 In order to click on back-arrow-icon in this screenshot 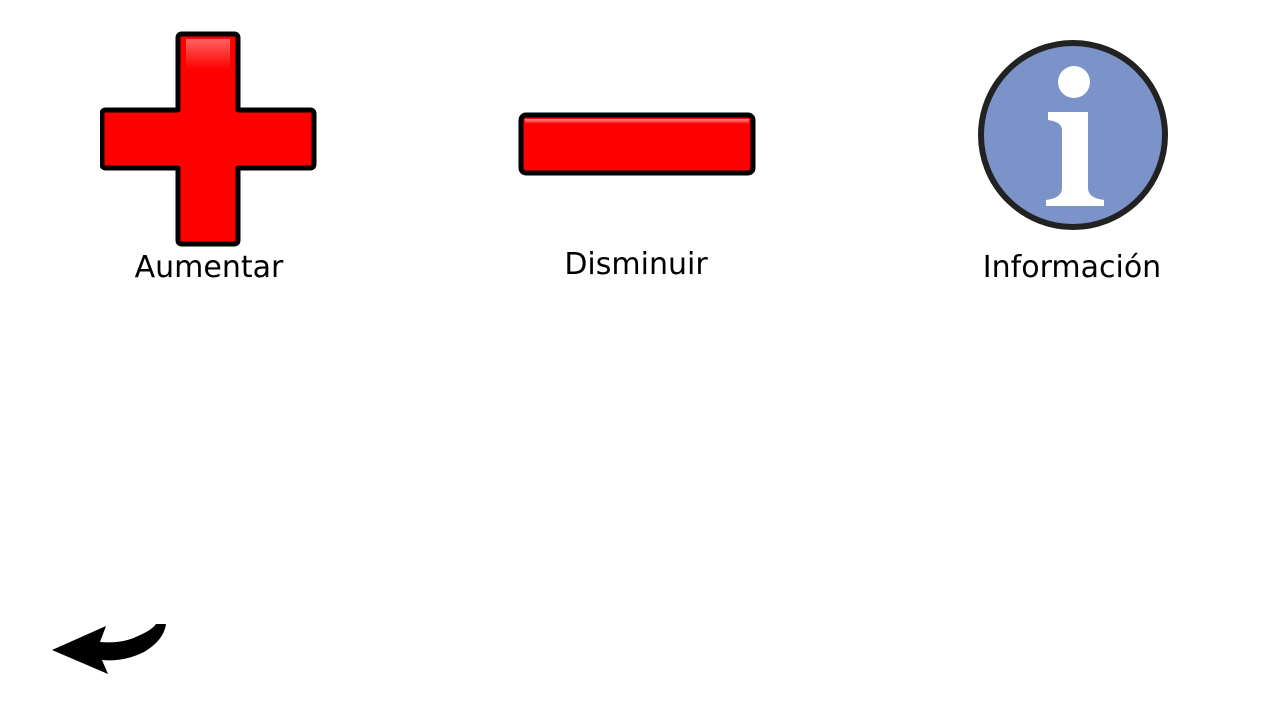, I will do `click(109, 649)`.